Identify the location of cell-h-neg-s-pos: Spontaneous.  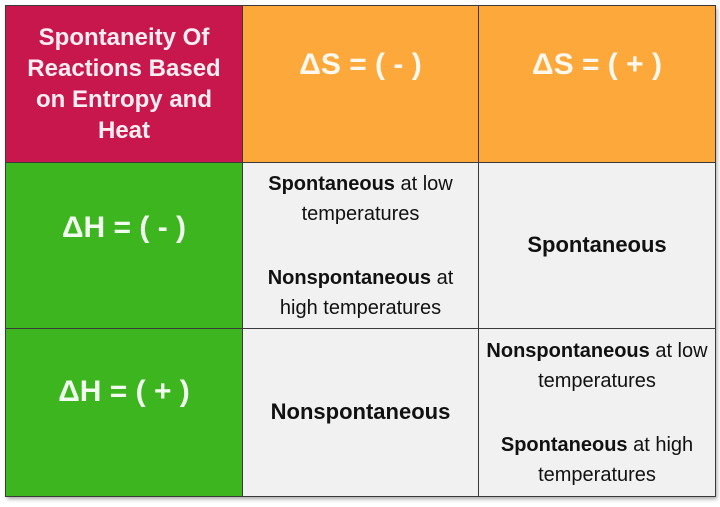
(597, 245).